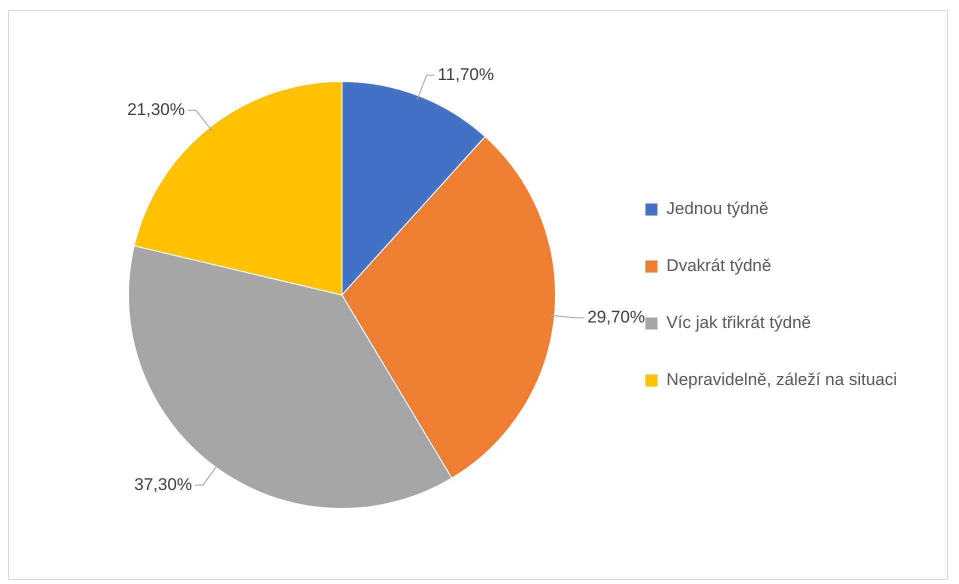 This screenshot has width=959, height=584. What do you see at coordinates (738, 322) in the screenshot?
I see `legend-label: Víc jak třikrát týdně` at bounding box center [738, 322].